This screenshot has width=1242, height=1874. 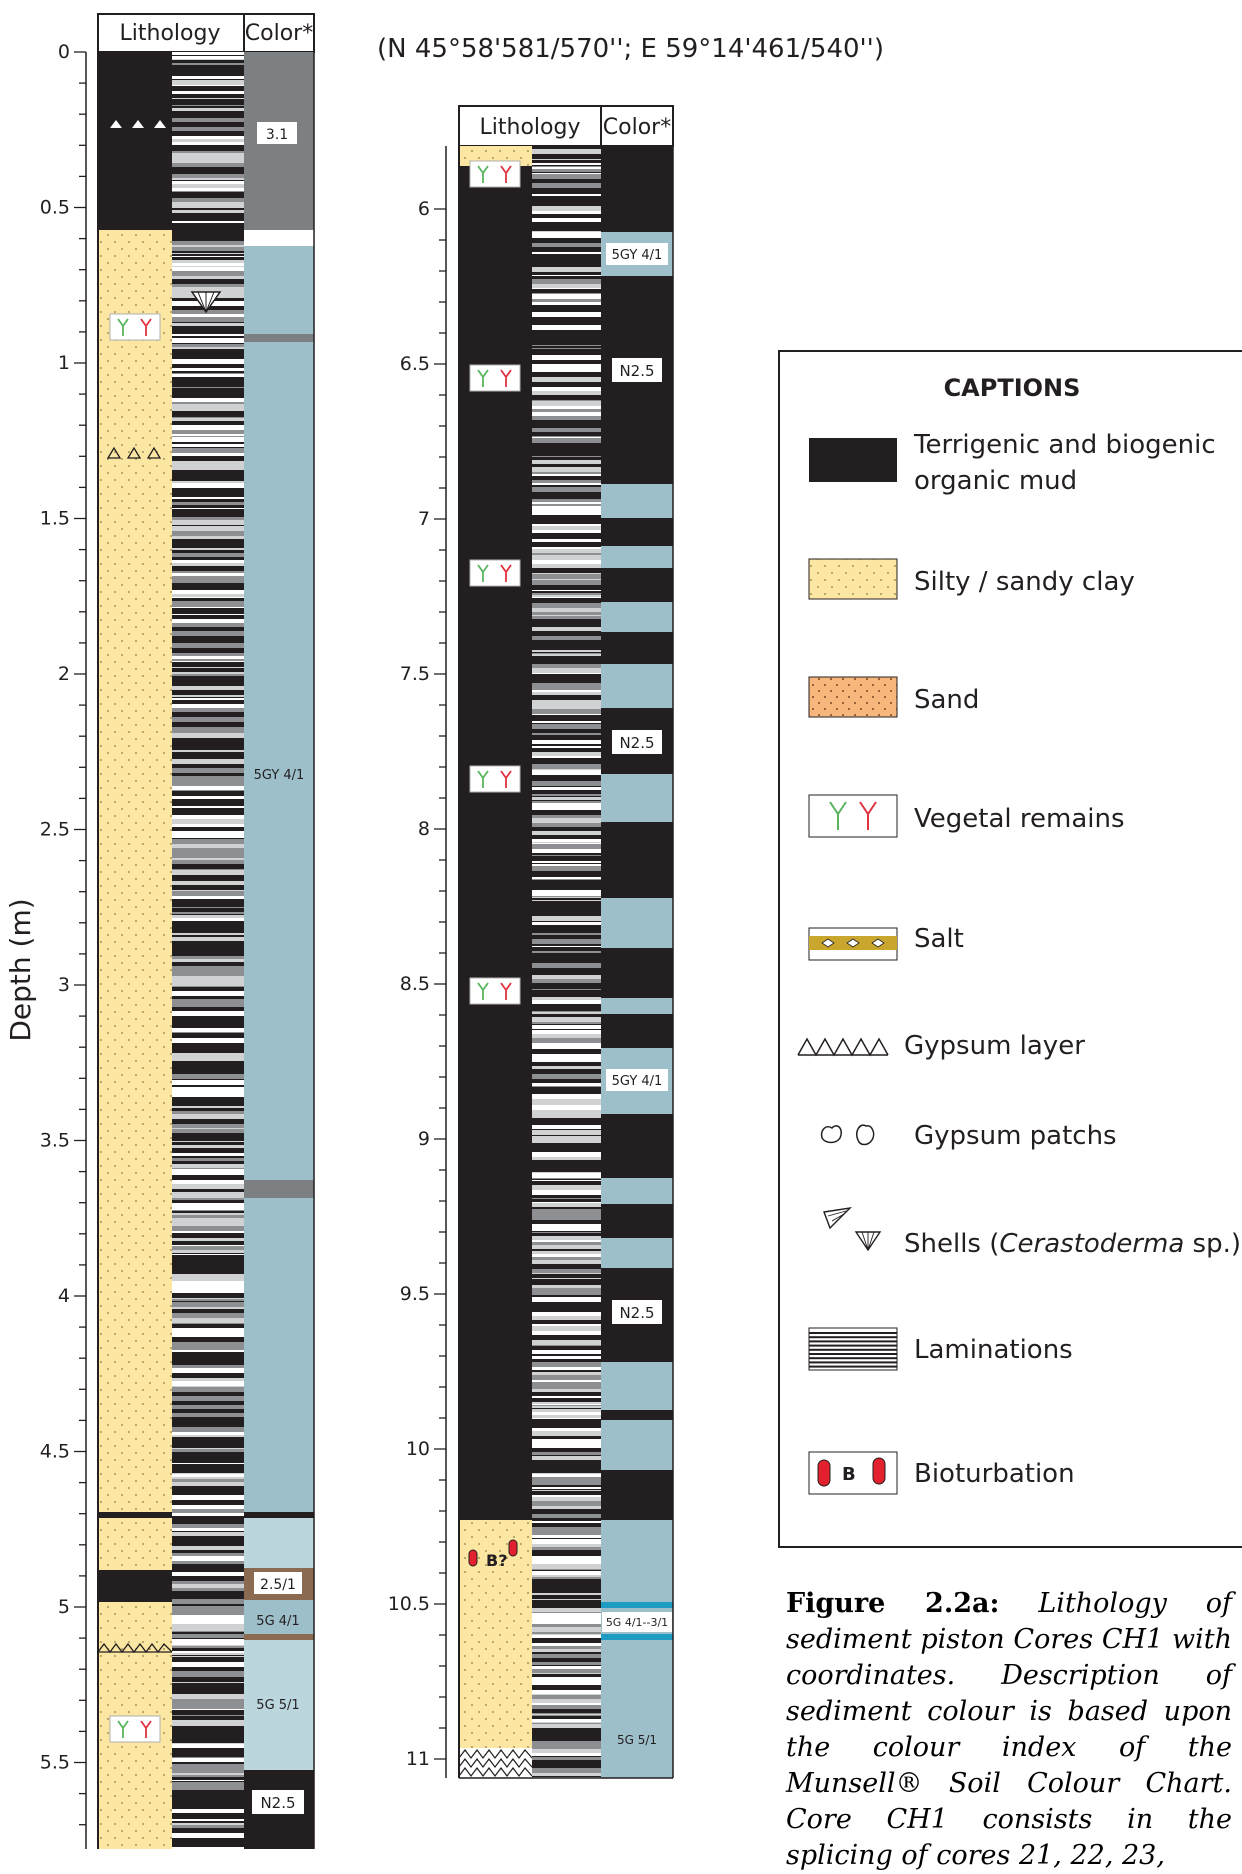 What do you see at coordinates (637, 1622) in the screenshot?
I see `core2-color-label: 5G 4/1--3/1` at bounding box center [637, 1622].